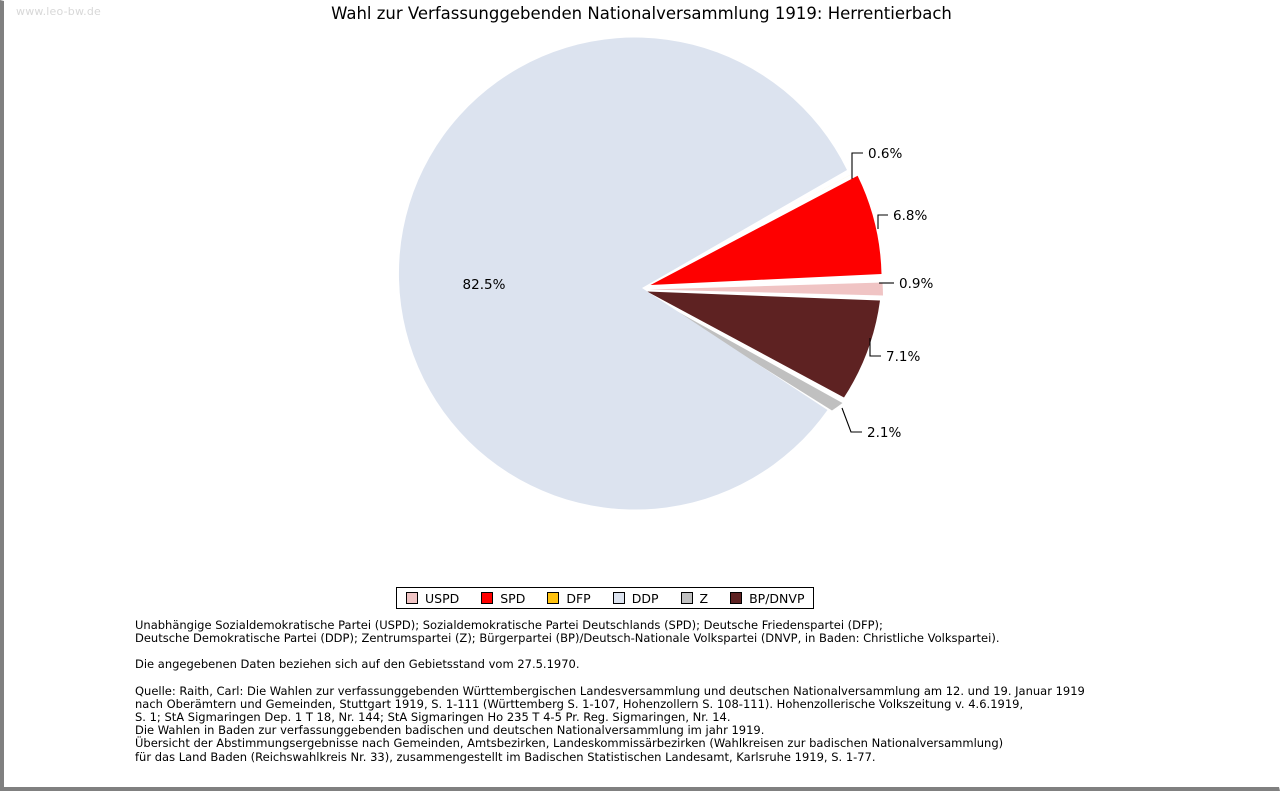 This screenshot has width=1280, height=791. What do you see at coordinates (910, 216) in the screenshot?
I see `pie-label-spd: 6.8%` at bounding box center [910, 216].